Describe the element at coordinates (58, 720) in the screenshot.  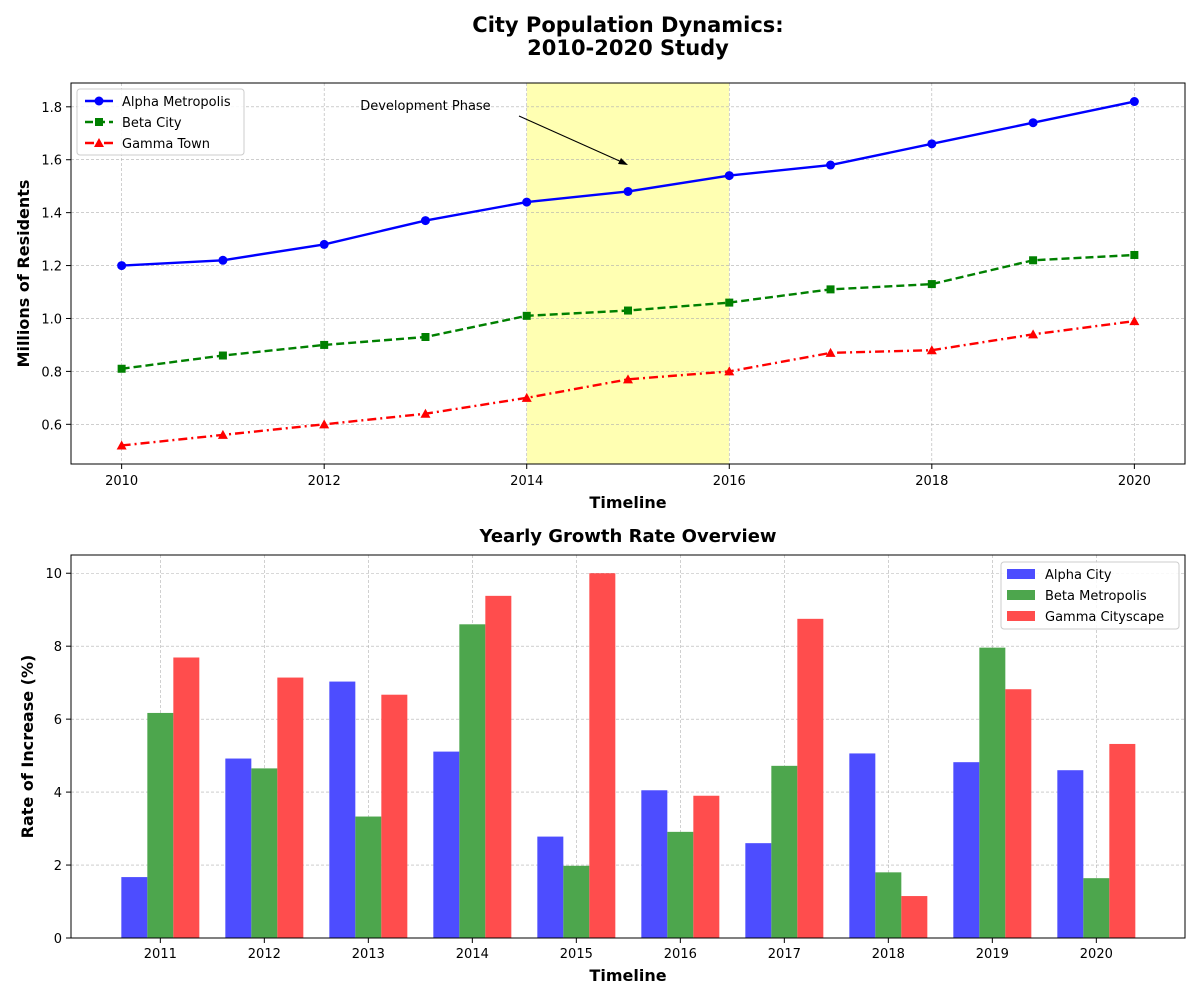
I see `y-tick-label: 6` at that location.